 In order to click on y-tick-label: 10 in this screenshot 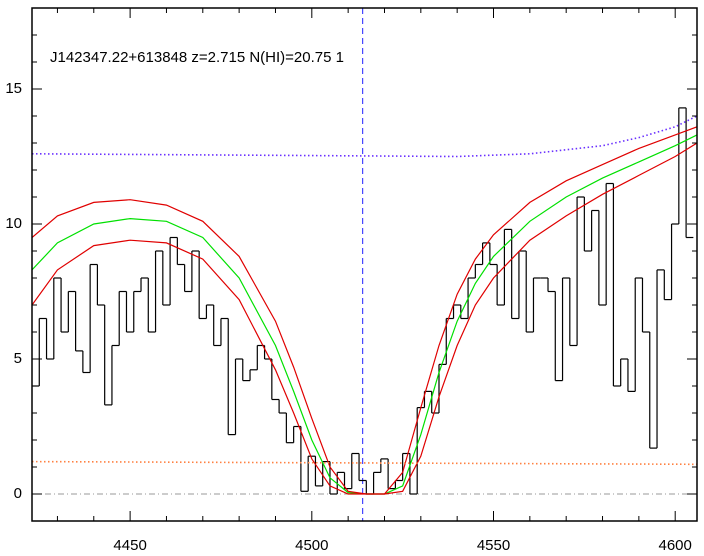, I will do `click(13, 223)`.